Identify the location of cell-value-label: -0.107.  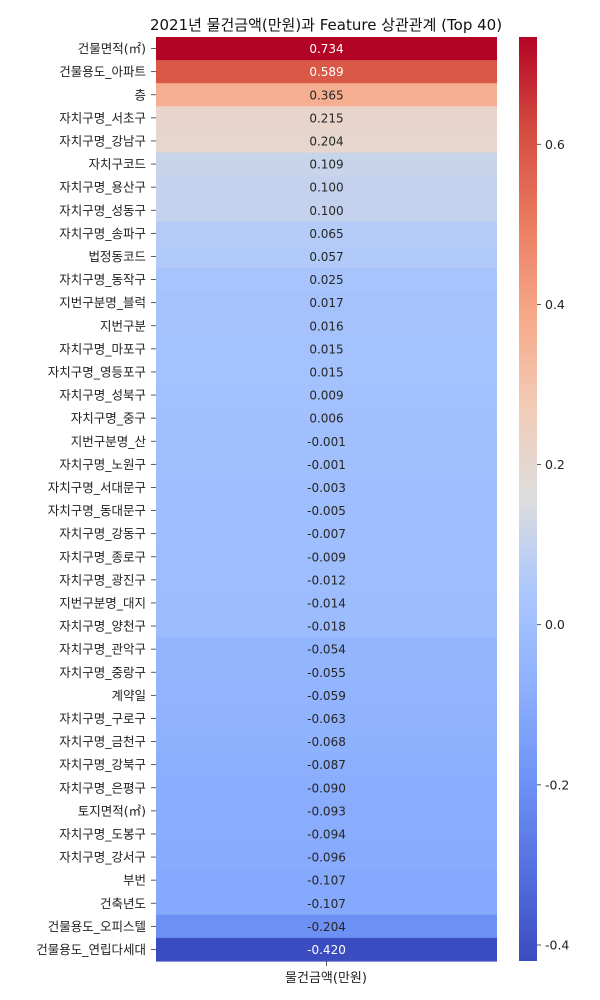
(326, 881).